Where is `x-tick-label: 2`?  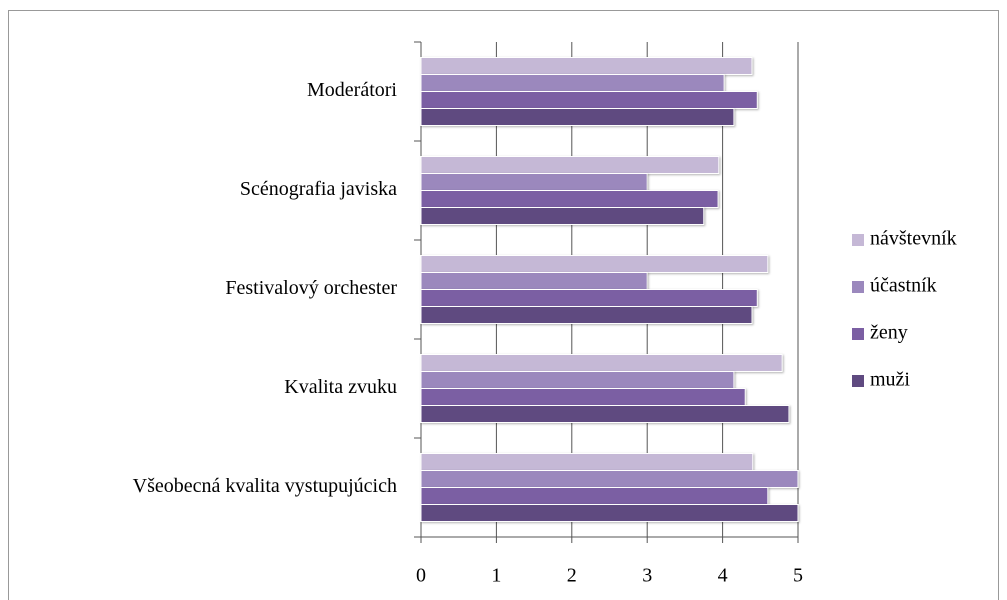 x-tick-label: 2 is located at coordinates (572, 576).